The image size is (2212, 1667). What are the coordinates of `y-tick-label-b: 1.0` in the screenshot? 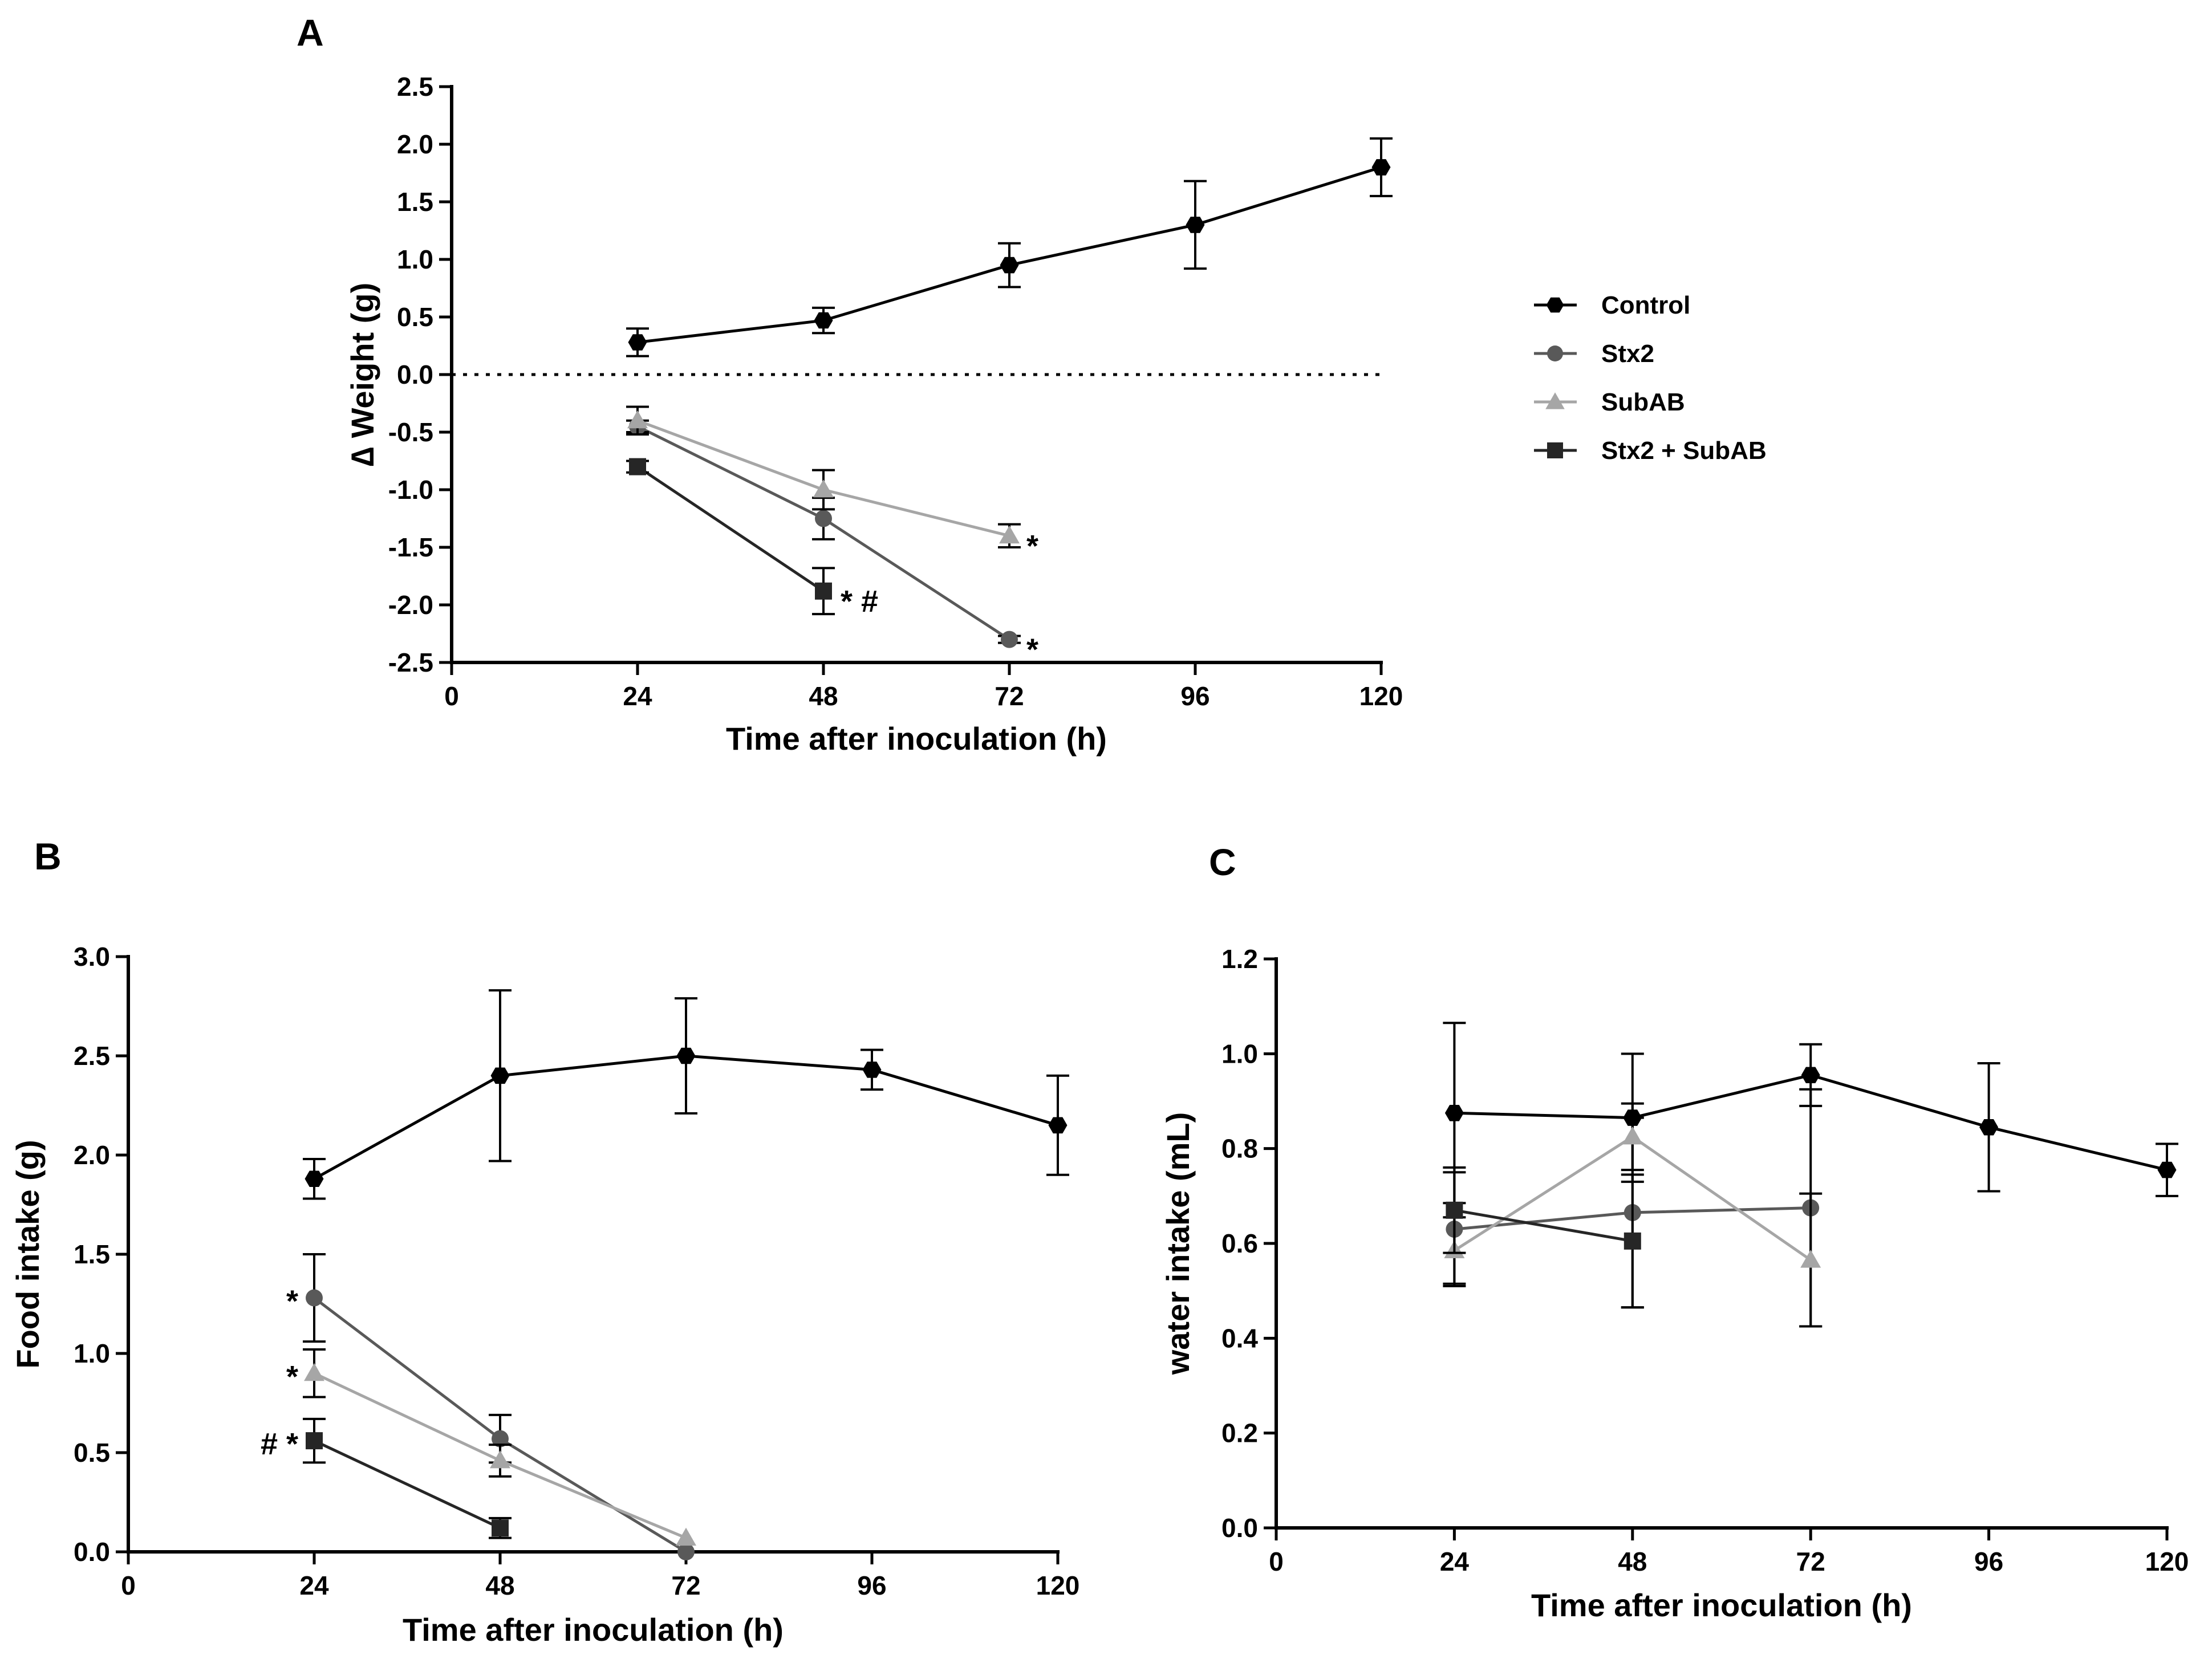 It's located at (92, 1353).